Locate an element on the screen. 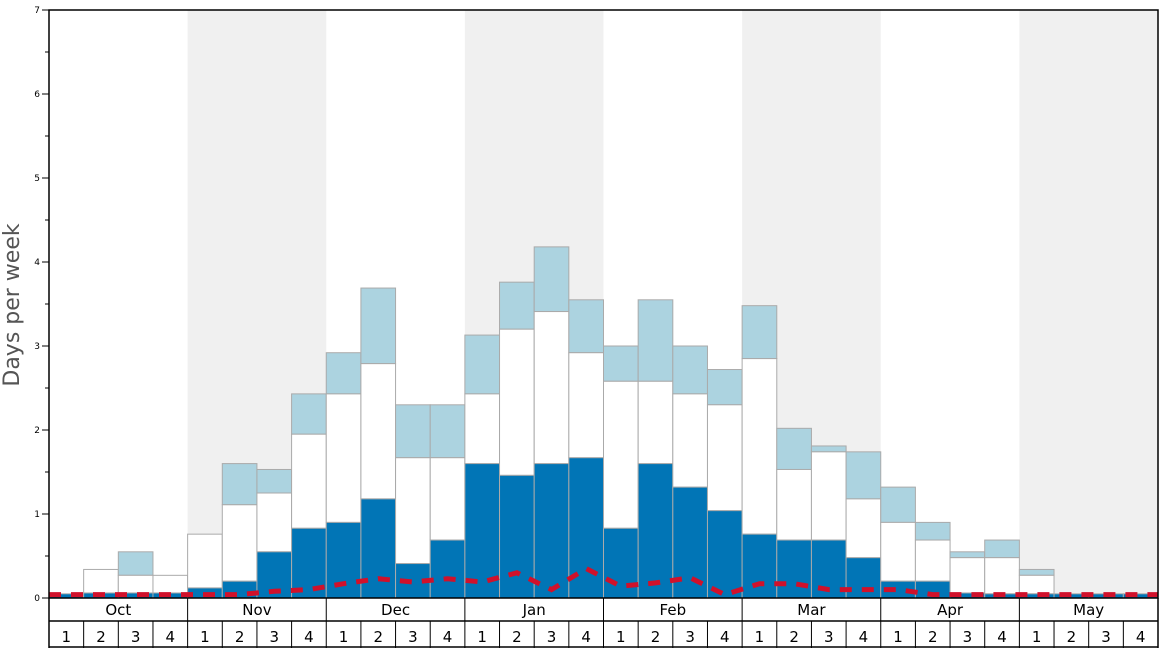  month-label: Oct is located at coordinates (118, 610).